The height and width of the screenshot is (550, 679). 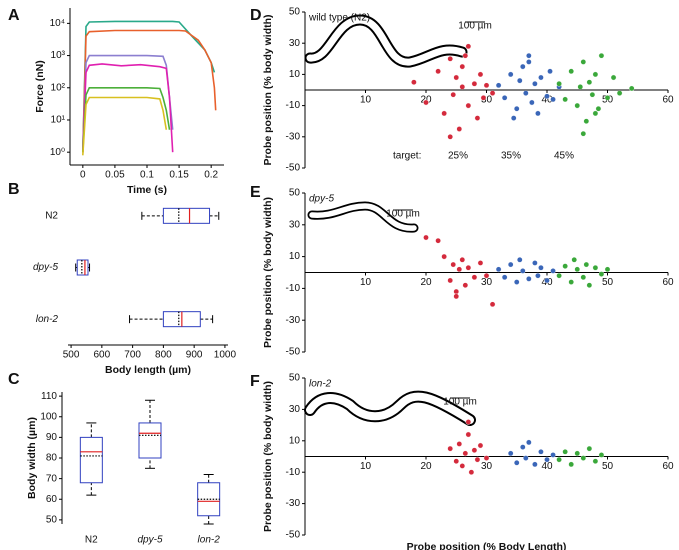 I want to click on category-label: N2, so click(x=51, y=215).